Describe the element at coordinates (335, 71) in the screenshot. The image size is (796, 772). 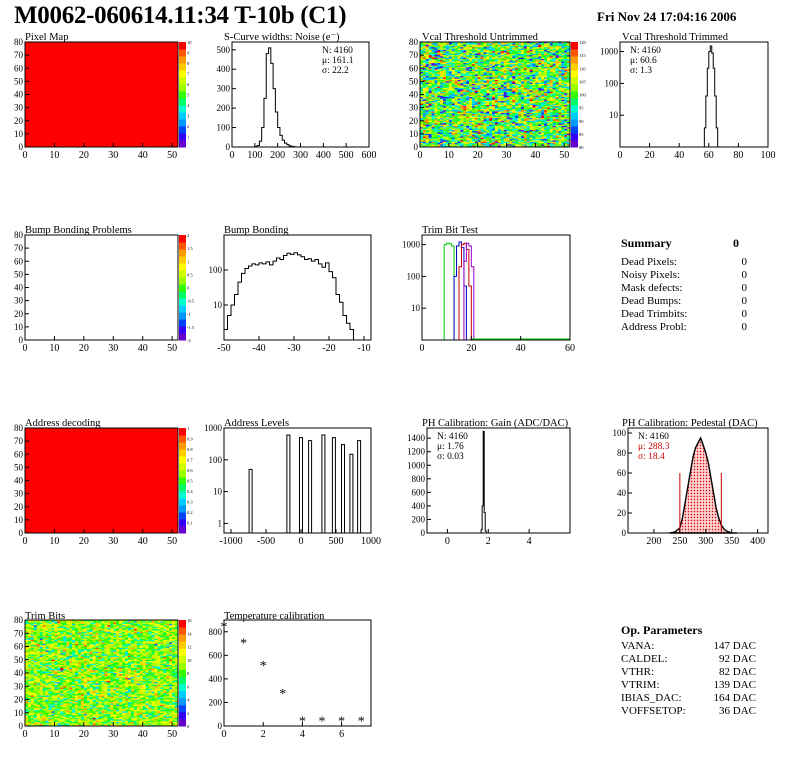
I see `stat-line: σ: 22.2` at that location.